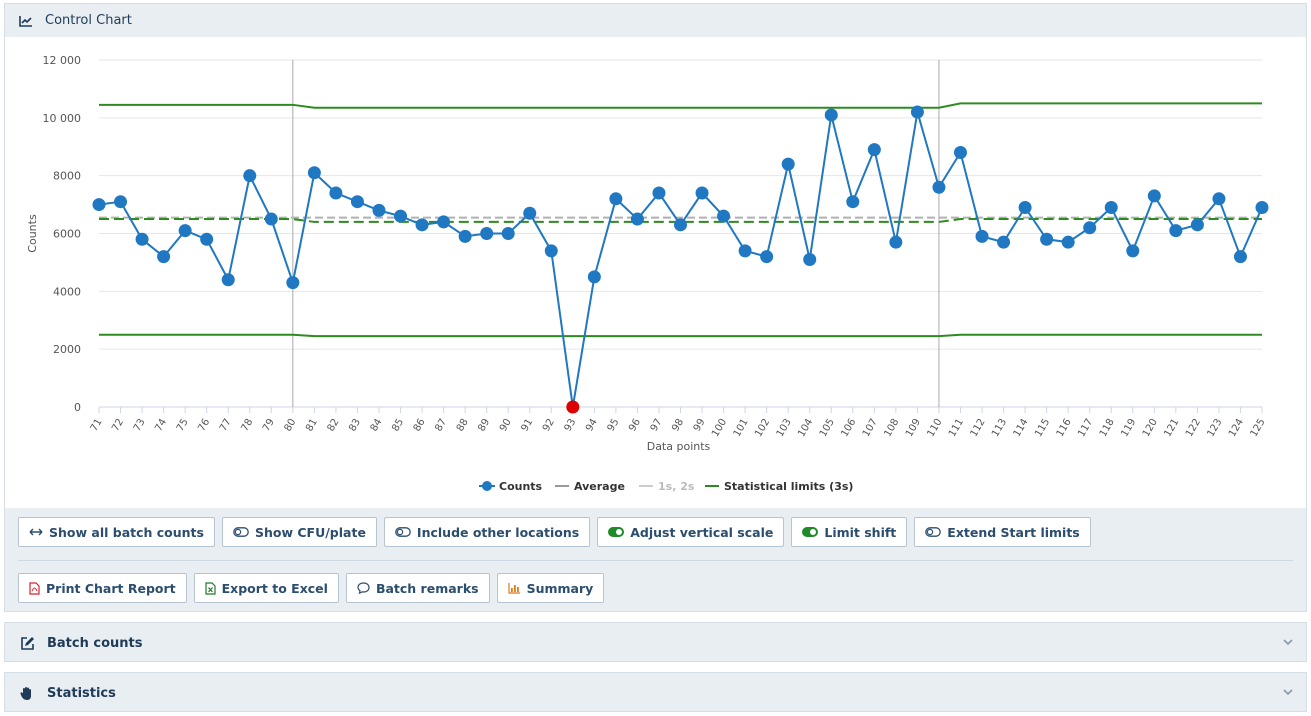 The width and height of the screenshot is (1311, 716). I want to click on extend-start-limits-button: Extend Start limits, so click(1002, 532).